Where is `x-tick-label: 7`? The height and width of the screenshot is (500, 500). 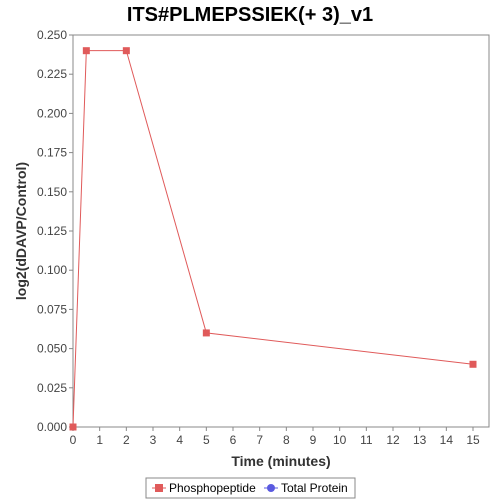
x-tick-label: 7 is located at coordinates (259, 440).